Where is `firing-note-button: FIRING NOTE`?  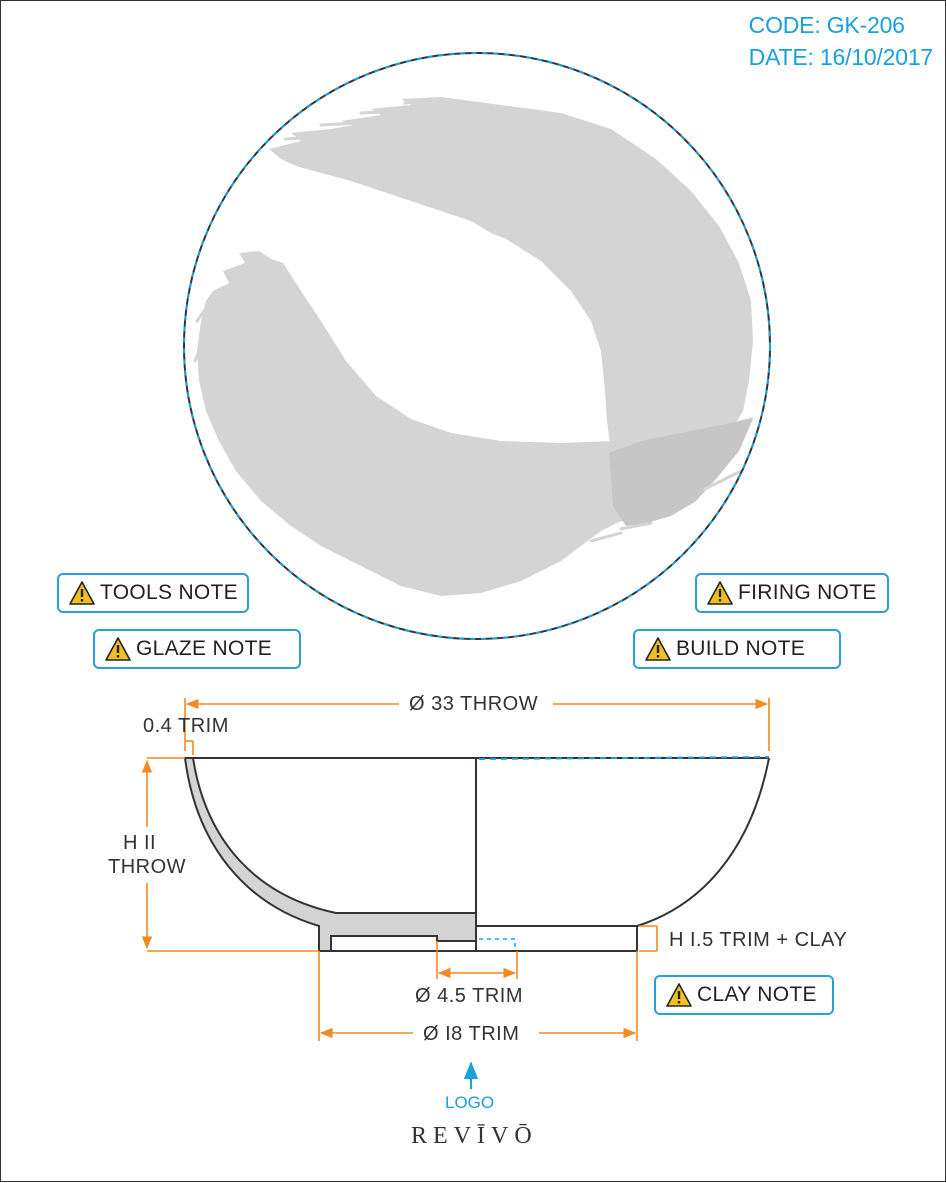
firing-note-button: FIRING NOTE is located at coordinates (792, 593).